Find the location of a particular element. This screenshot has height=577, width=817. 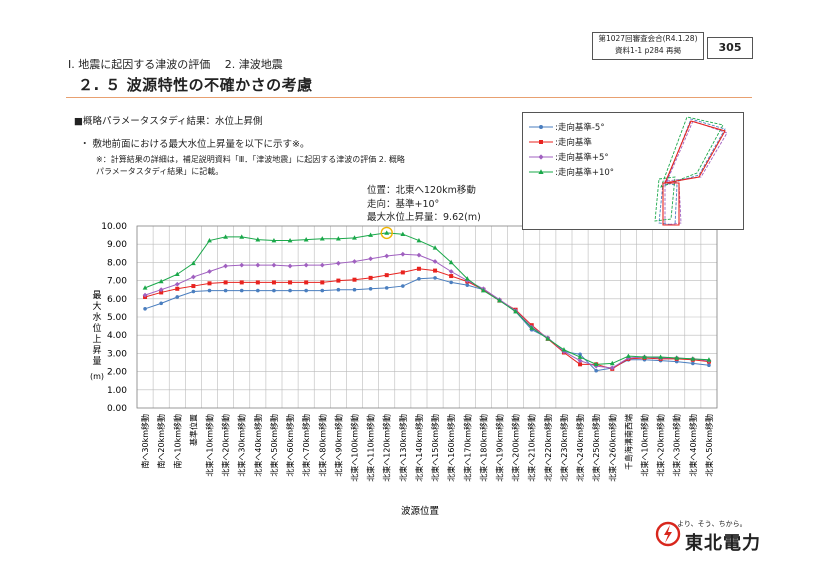

legend-marker-icon is located at coordinates (541, 157).